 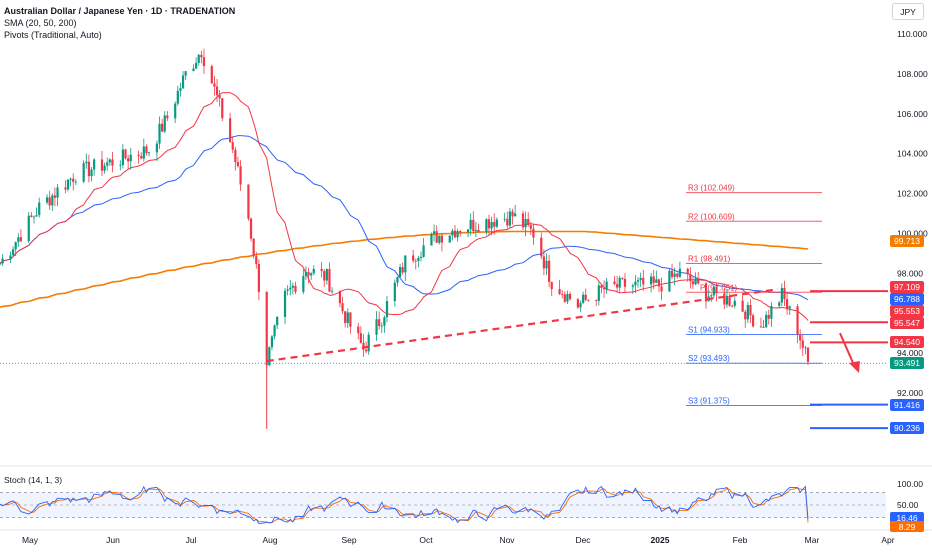 I want to click on sma-indicator-label: SMA (20, 50, 200), so click(x=40, y=23).